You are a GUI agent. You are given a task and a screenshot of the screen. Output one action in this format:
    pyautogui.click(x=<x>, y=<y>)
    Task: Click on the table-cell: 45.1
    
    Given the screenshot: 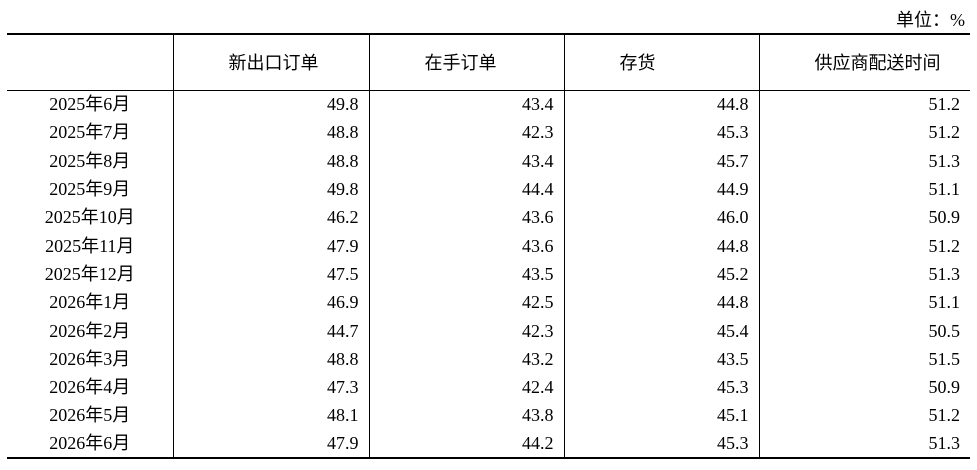 What is the action you would take?
    pyautogui.click(x=661, y=415)
    